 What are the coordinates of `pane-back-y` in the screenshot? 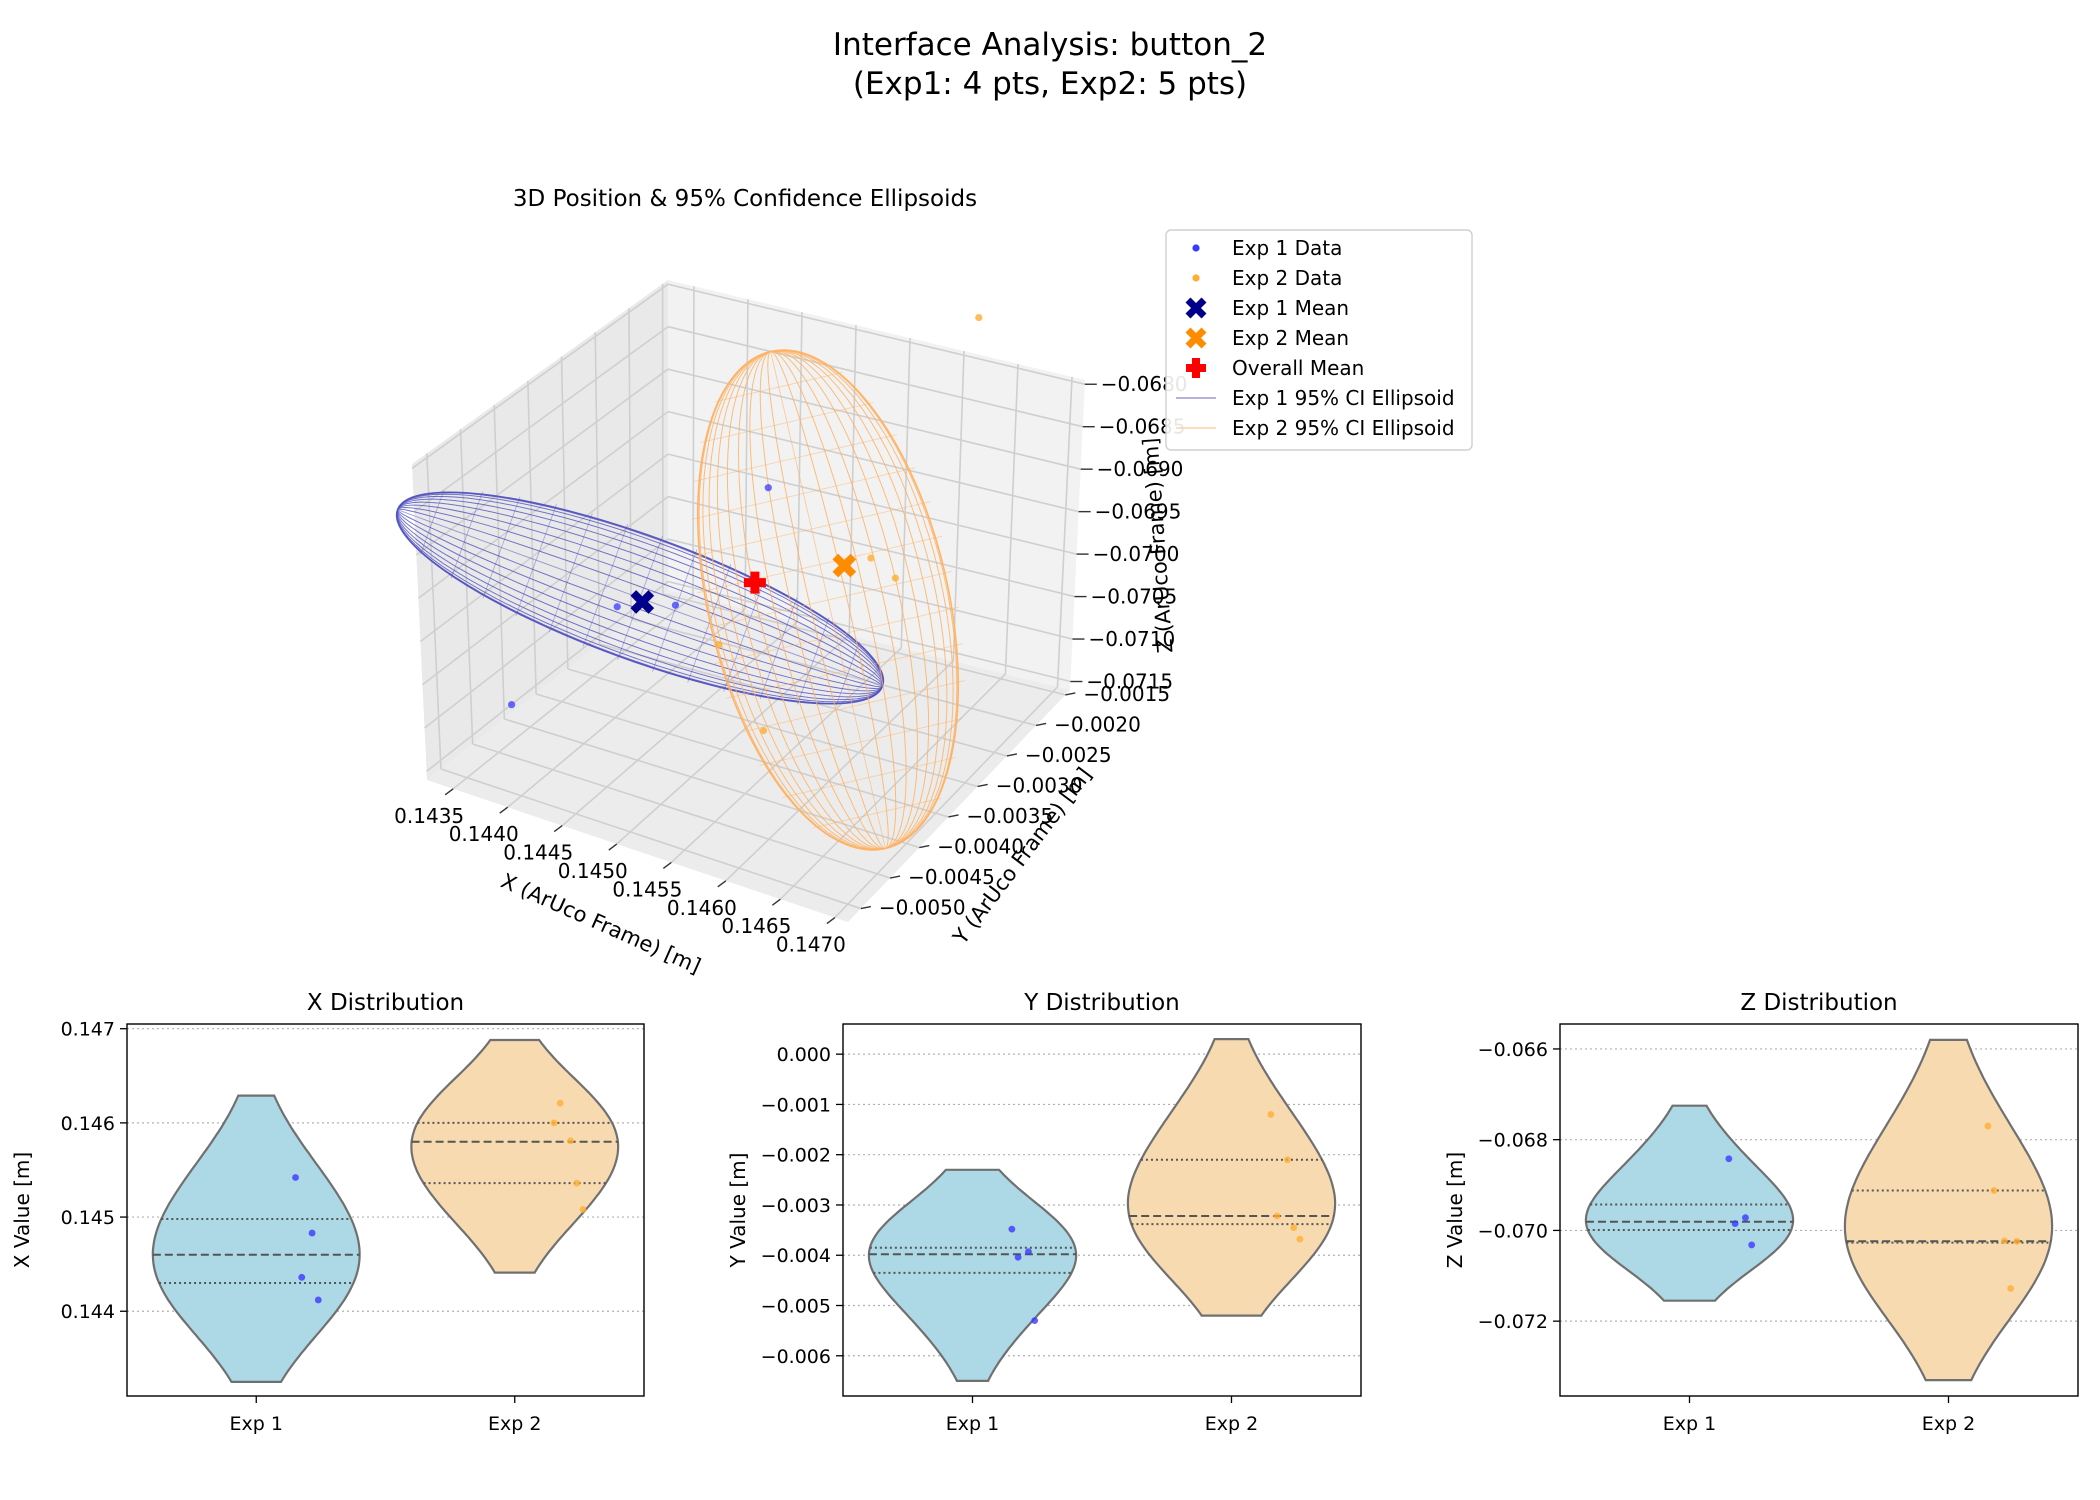 It's located at (540, 530).